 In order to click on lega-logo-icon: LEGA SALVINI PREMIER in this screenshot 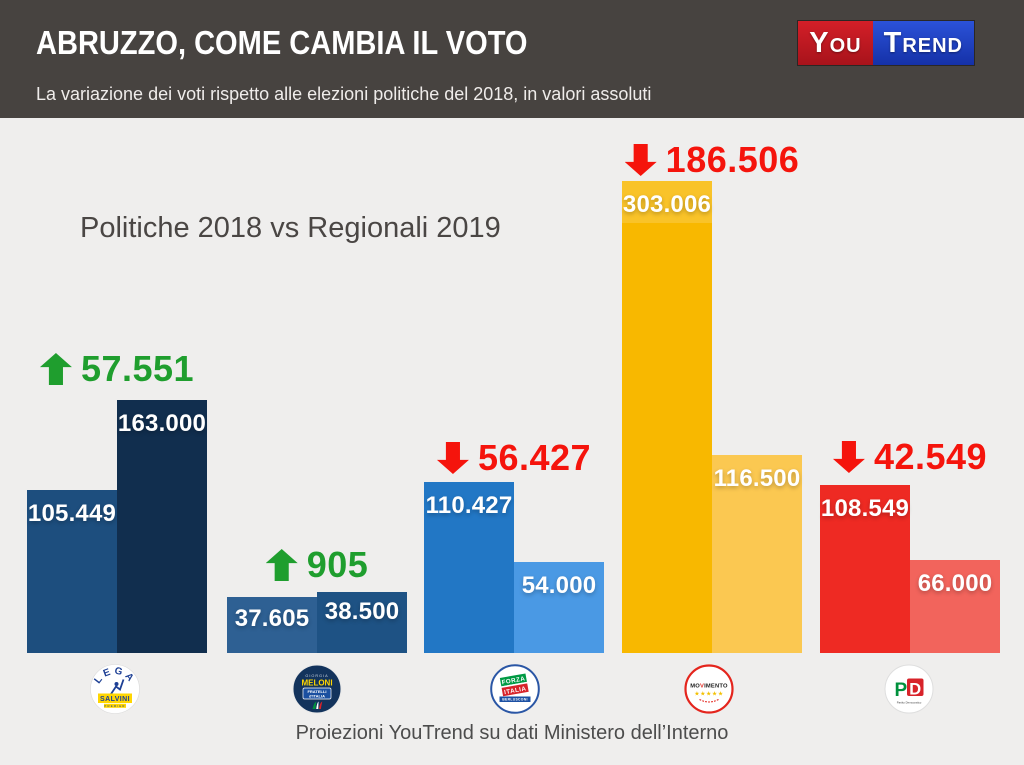, I will do `click(115, 689)`.